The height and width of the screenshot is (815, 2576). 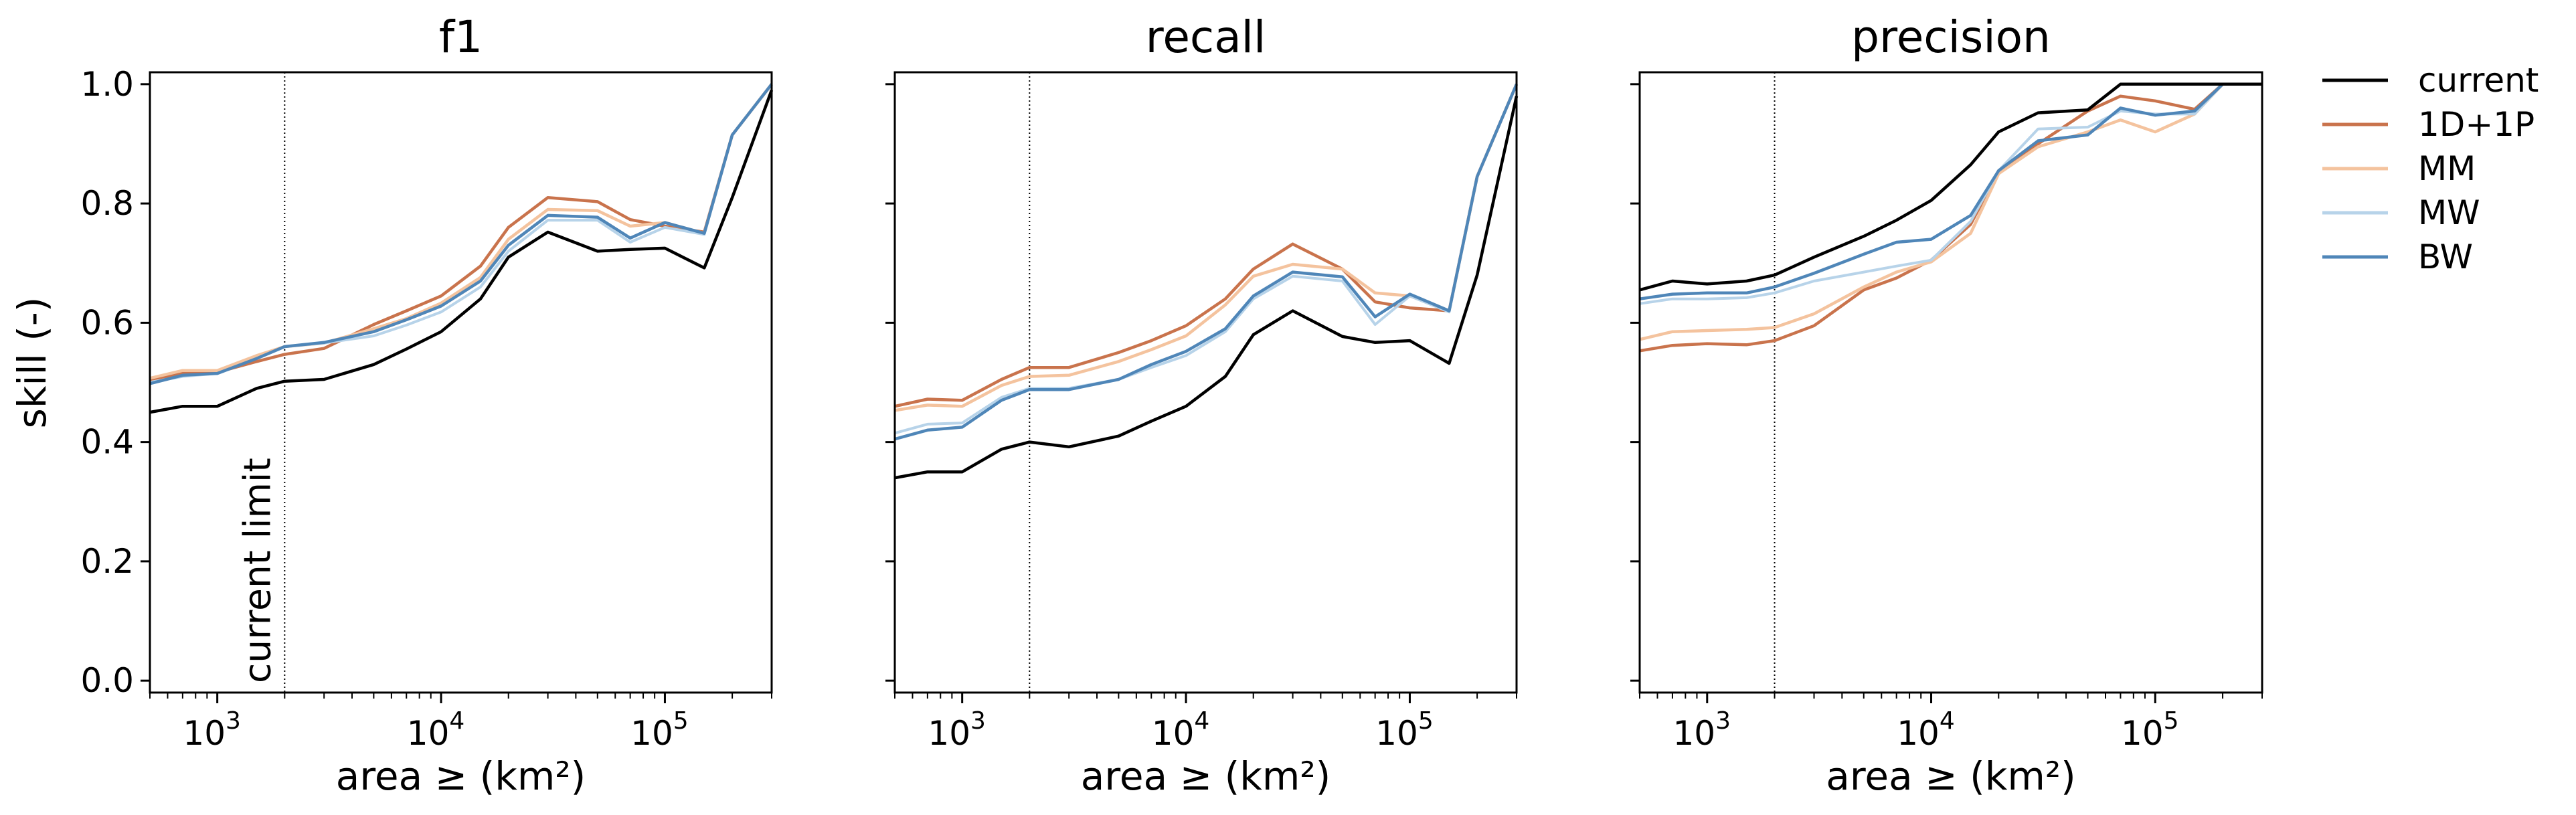 I want to click on y-axis-label-group: skill (-), so click(x=32, y=363).